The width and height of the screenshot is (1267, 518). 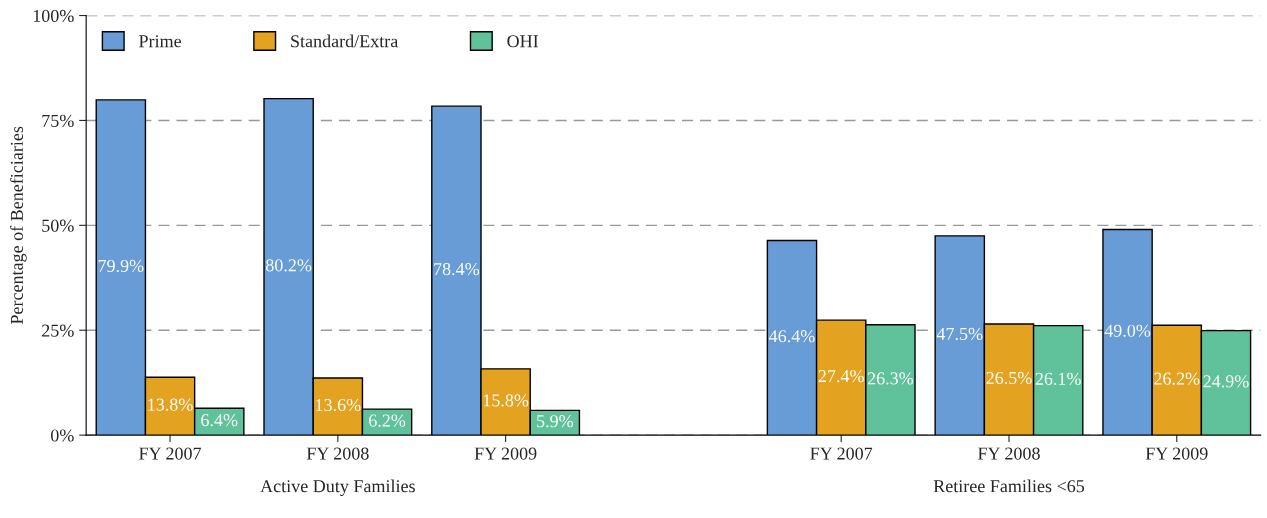 I want to click on data-label: 26.2%, so click(x=1177, y=378).